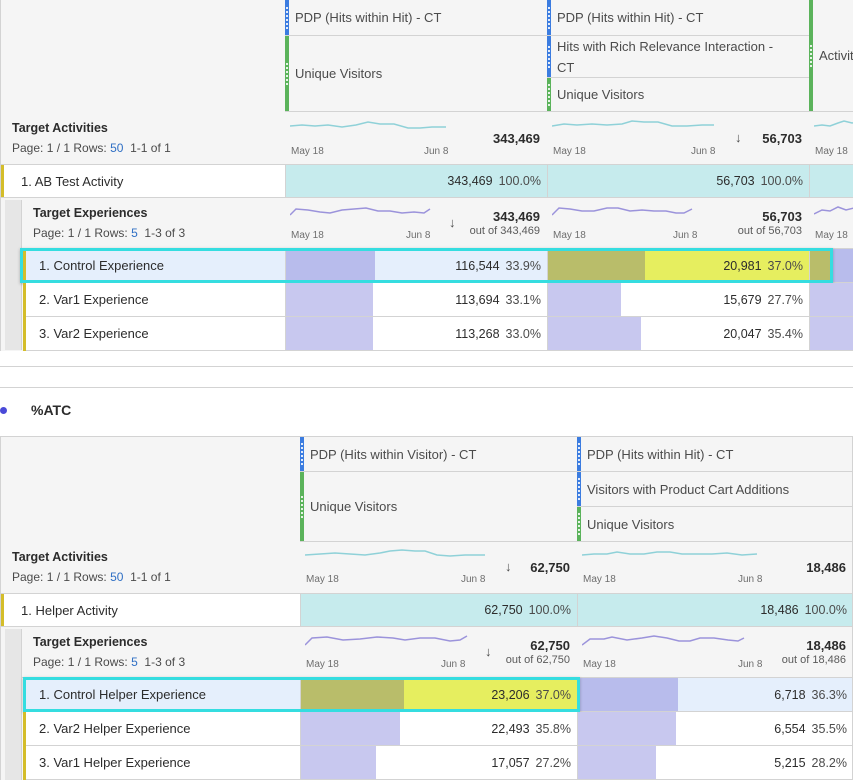 The height and width of the screenshot is (780, 853). What do you see at coordinates (416, 181) in the screenshot?
I see `table-cell: 343,469 100.0%` at bounding box center [416, 181].